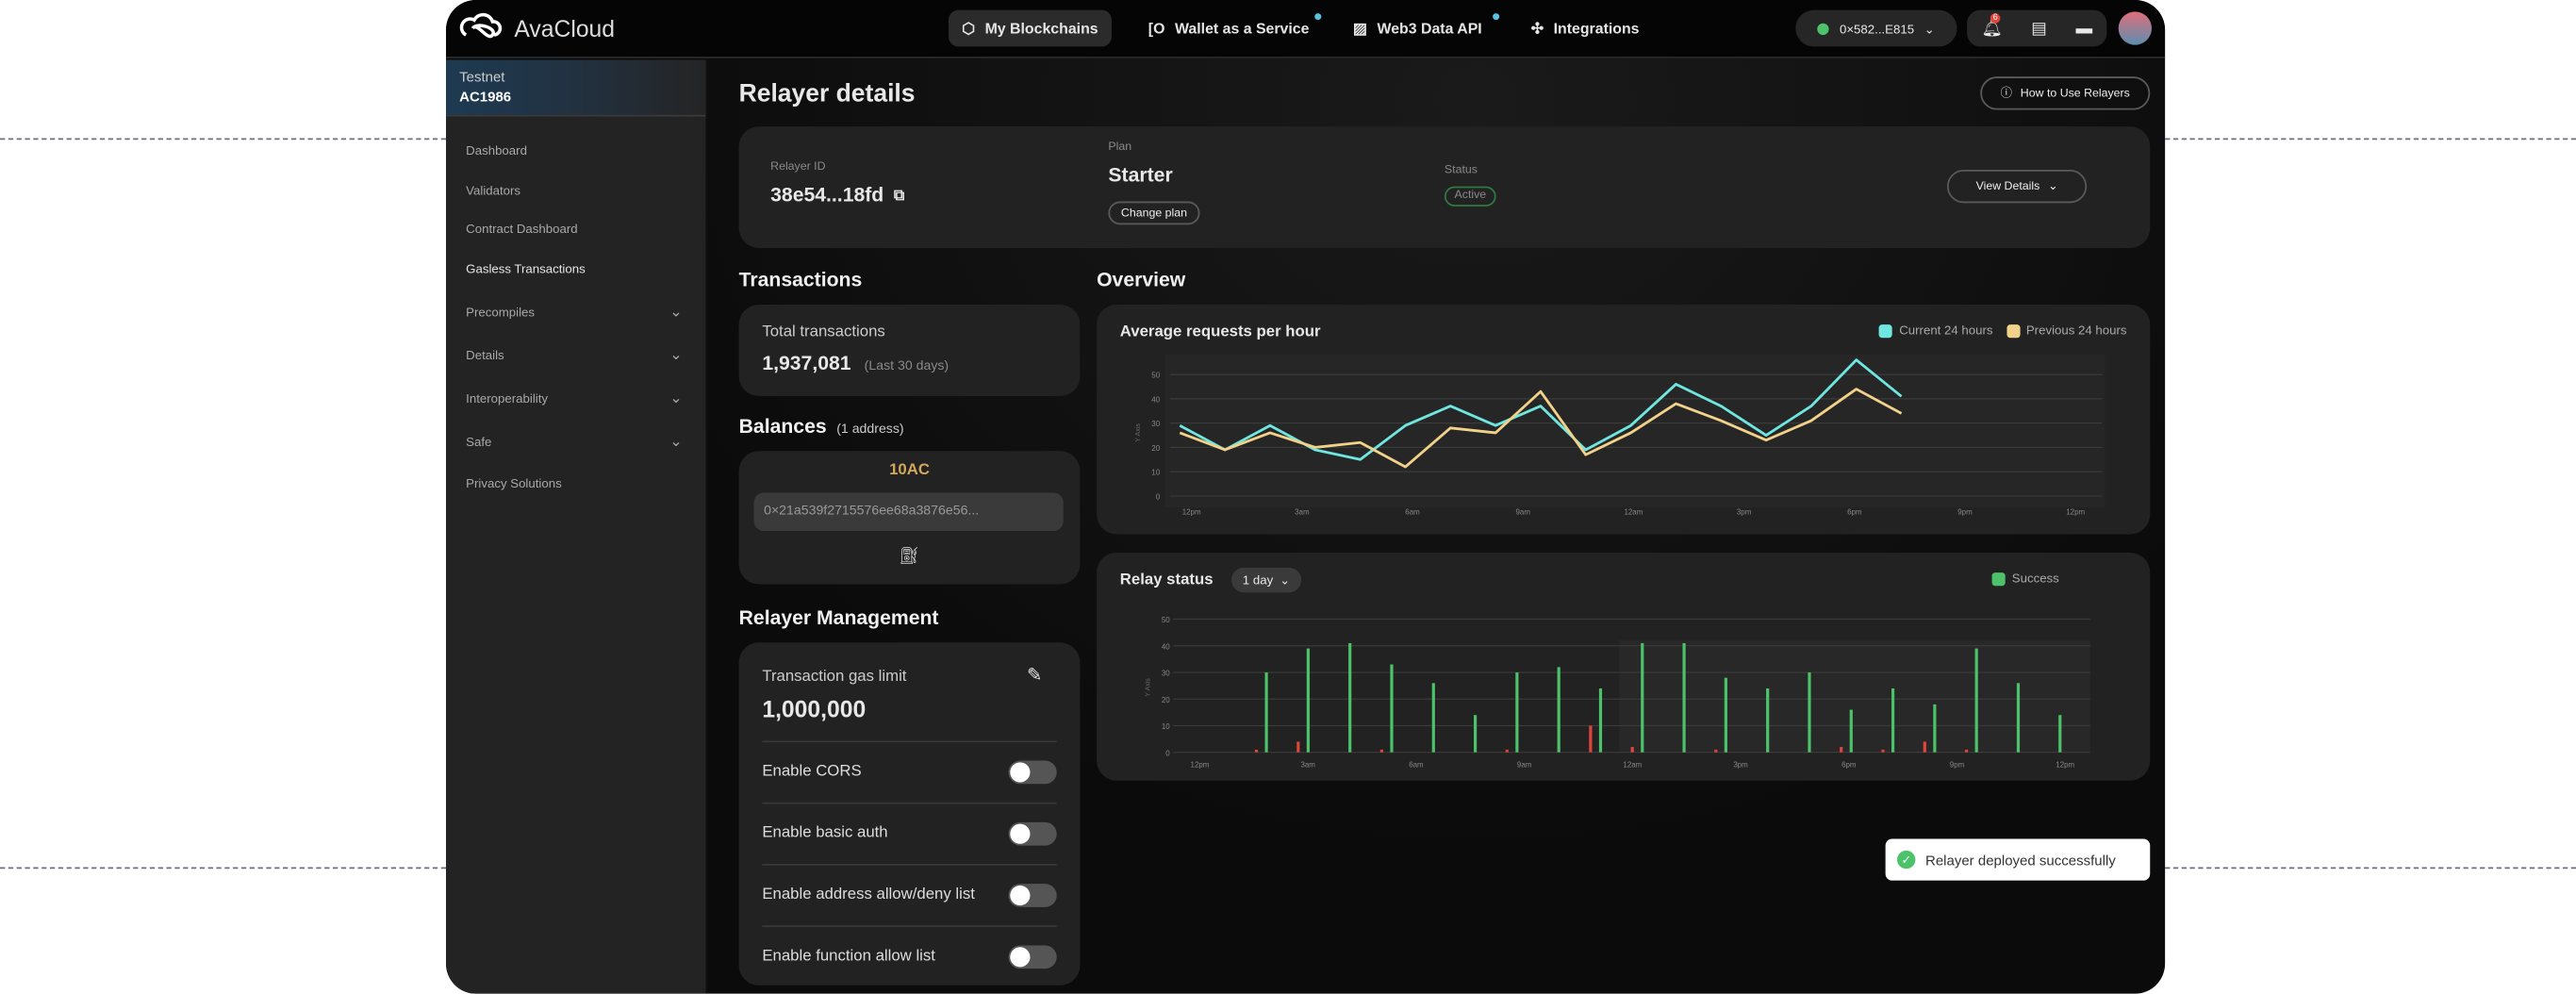  What do you see at coordinates (574, 442) in the screenshot?
I see `sidebar-item-safe: Safe ⌄` at bounding box center [574, 442].